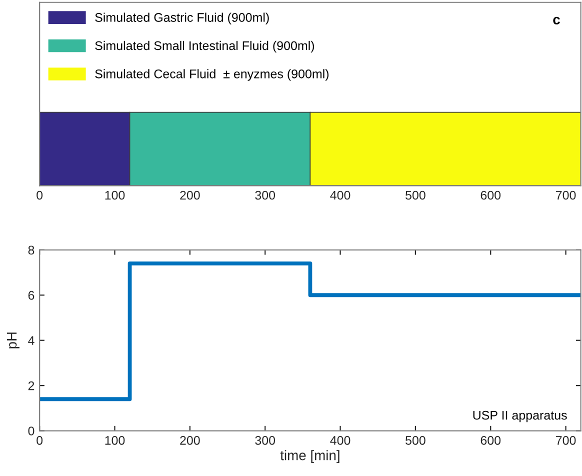  I want to click on y-tick-label: 8, so click(31, 250).